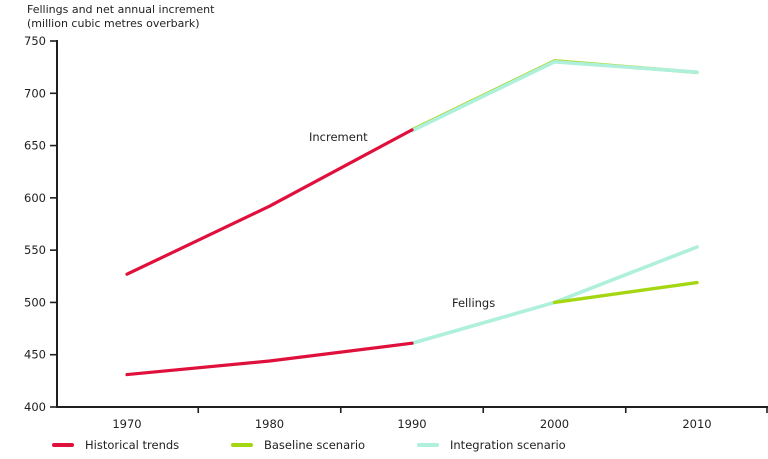 This screenshot has height=459, width=768. Describe the element at coordinates (554, 424) in the screenshot. I see `x-tick-label: 2000` at that location.